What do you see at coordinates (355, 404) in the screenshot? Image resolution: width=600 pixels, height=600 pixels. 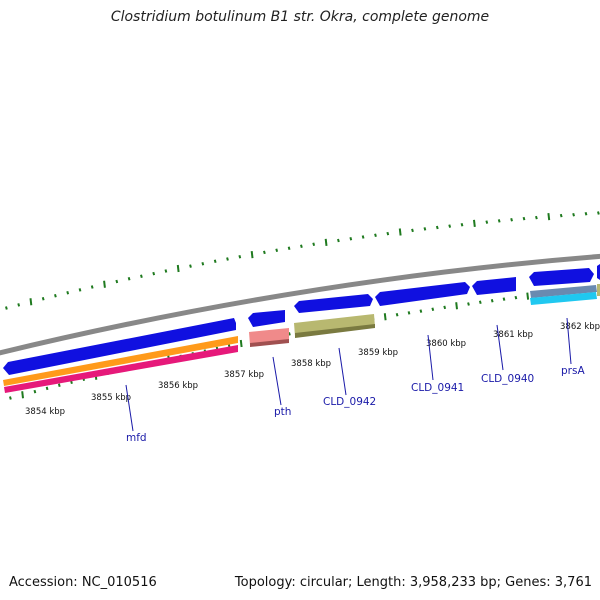 I see `gene-labels: mfd pth CLD_0942 CLD_0941 CLD_0940 prsA` at bounding box center [355, 404].